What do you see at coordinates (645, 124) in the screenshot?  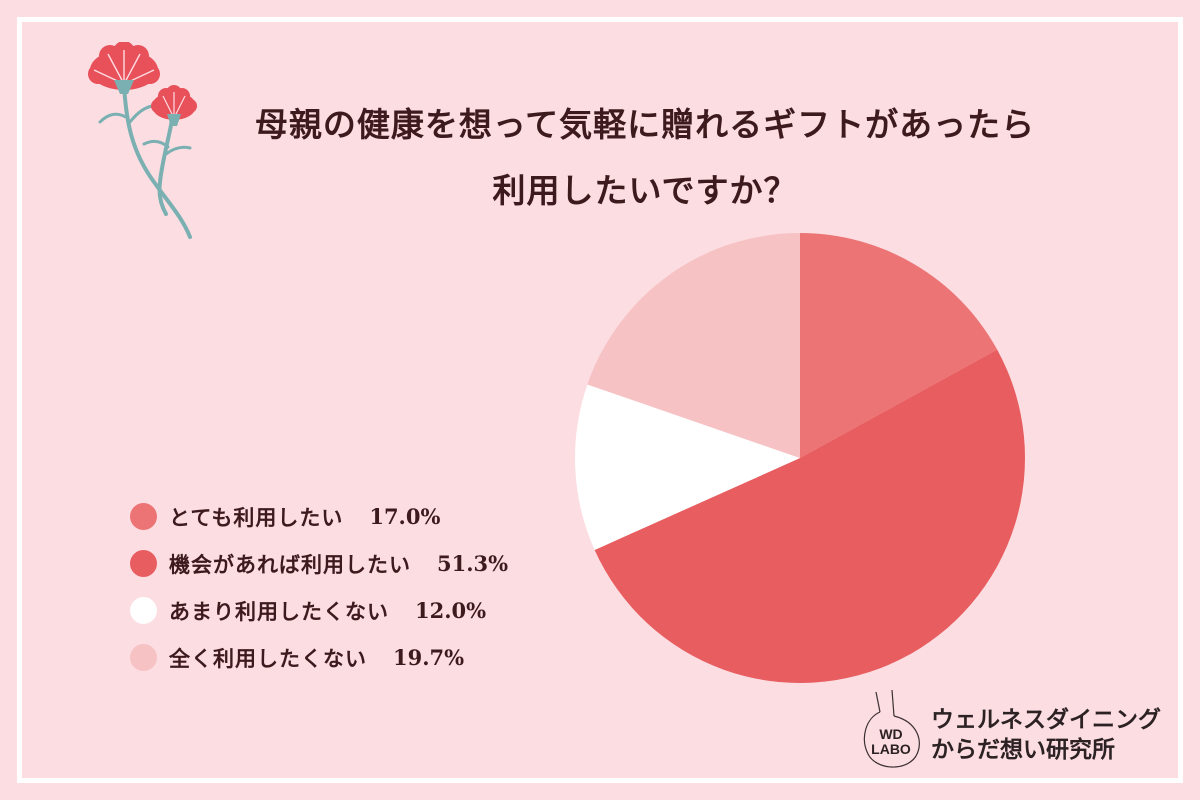 I see `title-line-1: 母親の健康を想って気軽に贈れるギフトがあったら` at bounding box center [645, 124].